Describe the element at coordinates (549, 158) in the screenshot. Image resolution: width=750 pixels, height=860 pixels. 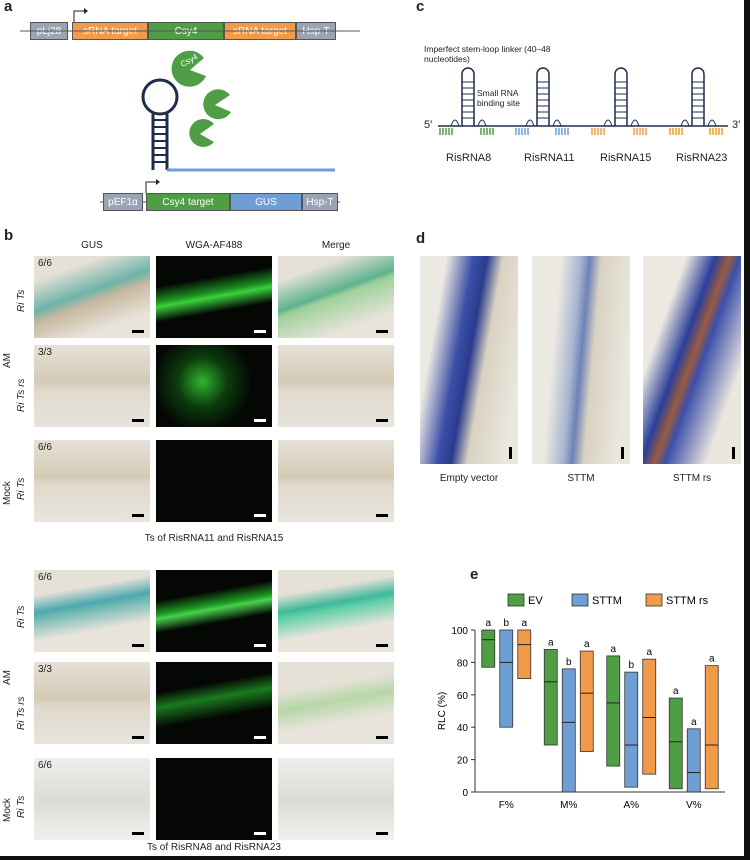
I see `risrna11-label: RisRNA11` at that location.